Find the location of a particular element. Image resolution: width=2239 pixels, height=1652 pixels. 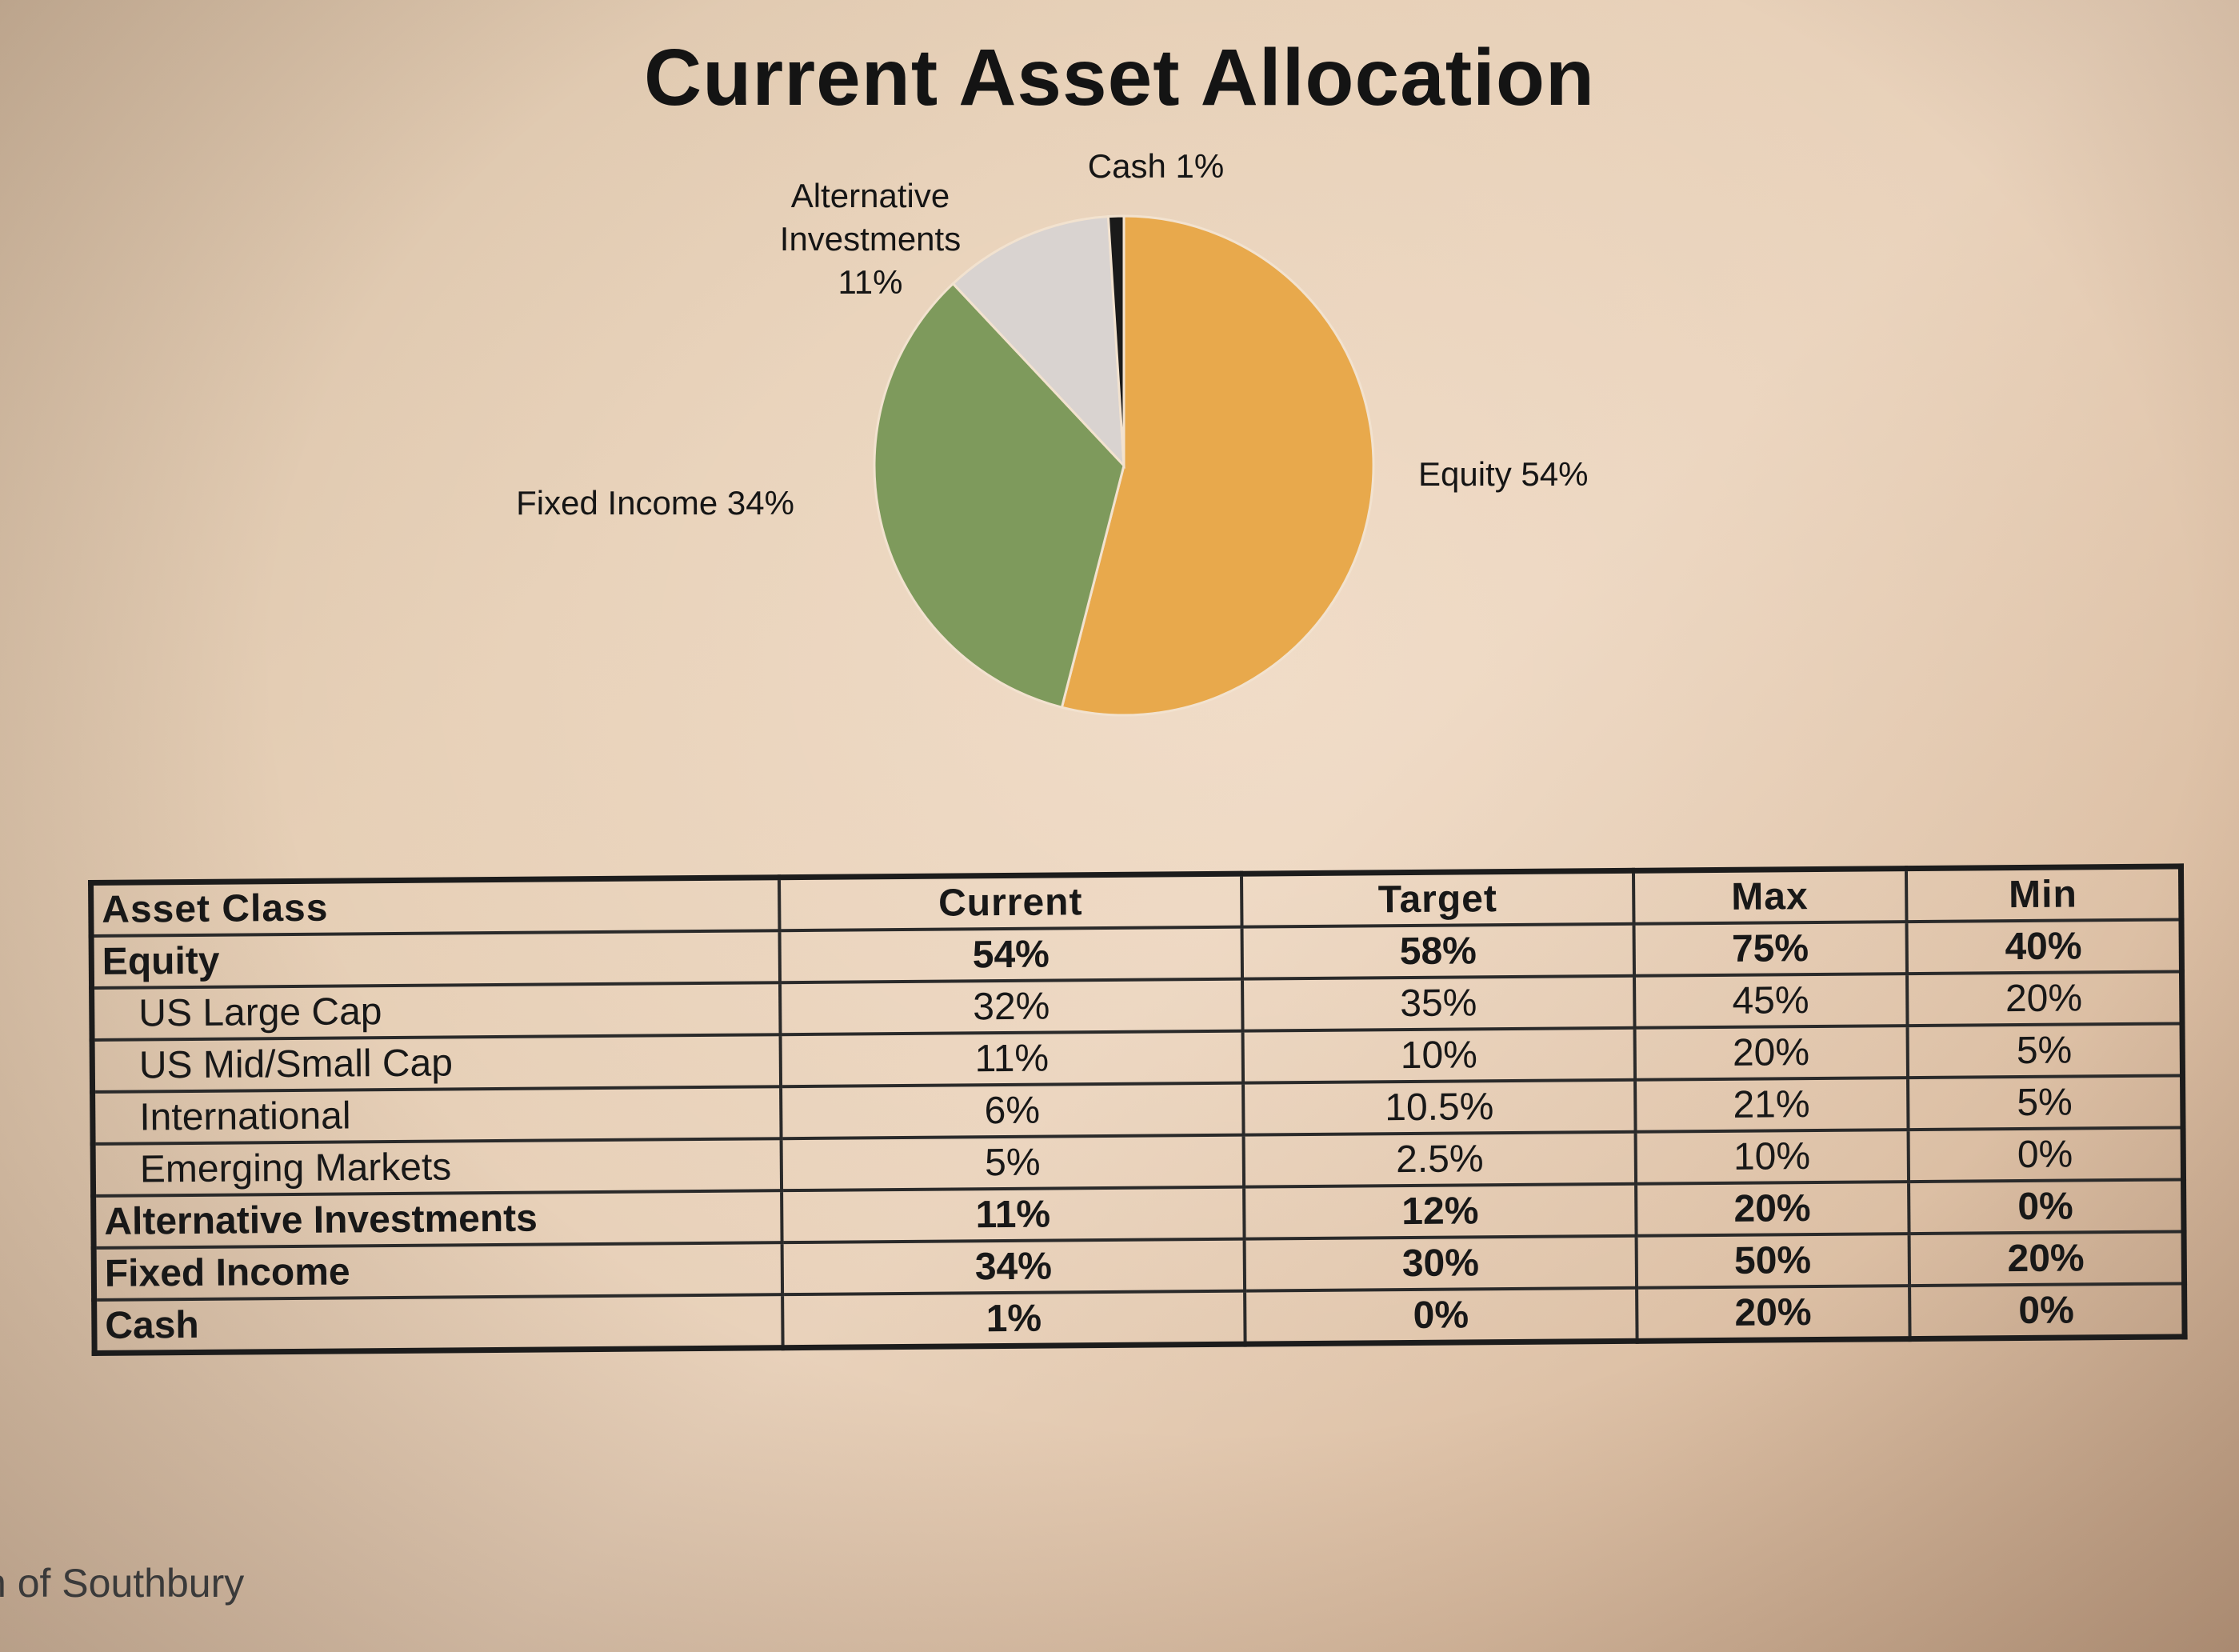

footer-text: n of Southbury is located at coordinates (122, 1583).